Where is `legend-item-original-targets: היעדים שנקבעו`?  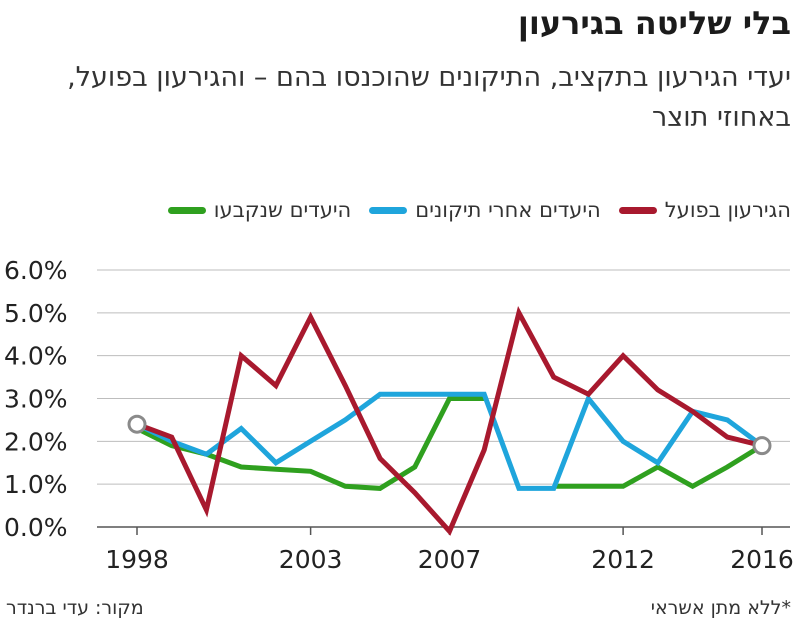
legend-item-original-targets: היעדים שנקבעו is located at coordinates (259, 210).